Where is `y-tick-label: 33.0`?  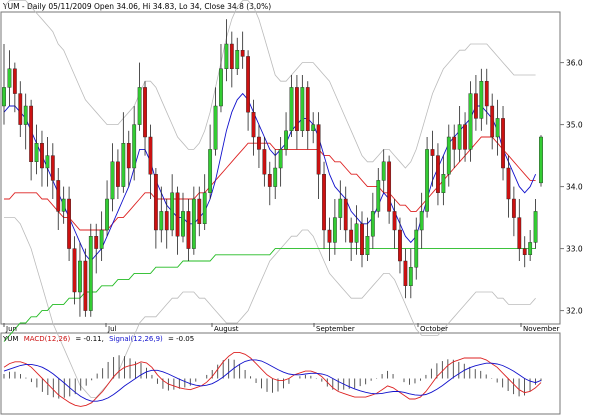 y-tick-label: 33.0 is located at coordinates (574, 249).